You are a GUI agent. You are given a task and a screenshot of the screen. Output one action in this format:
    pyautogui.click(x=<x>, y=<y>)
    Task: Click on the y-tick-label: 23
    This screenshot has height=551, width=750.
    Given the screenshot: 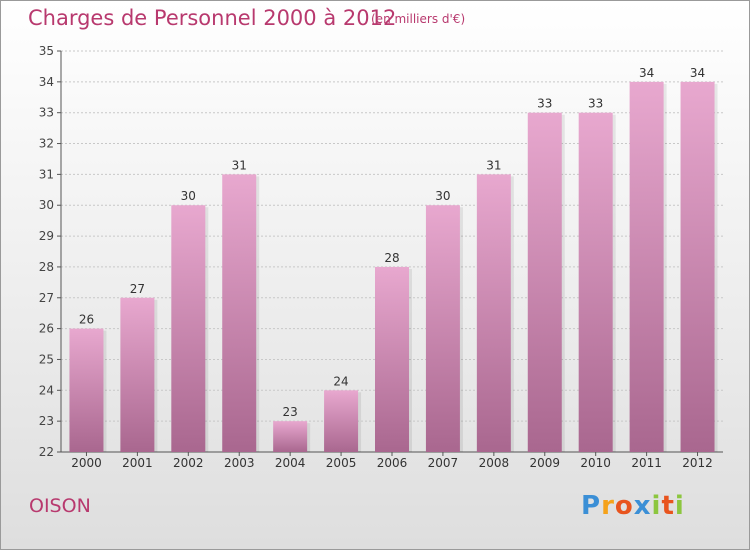 What is the action you would take?
    pyautogui.click(x=46, y=421)
    